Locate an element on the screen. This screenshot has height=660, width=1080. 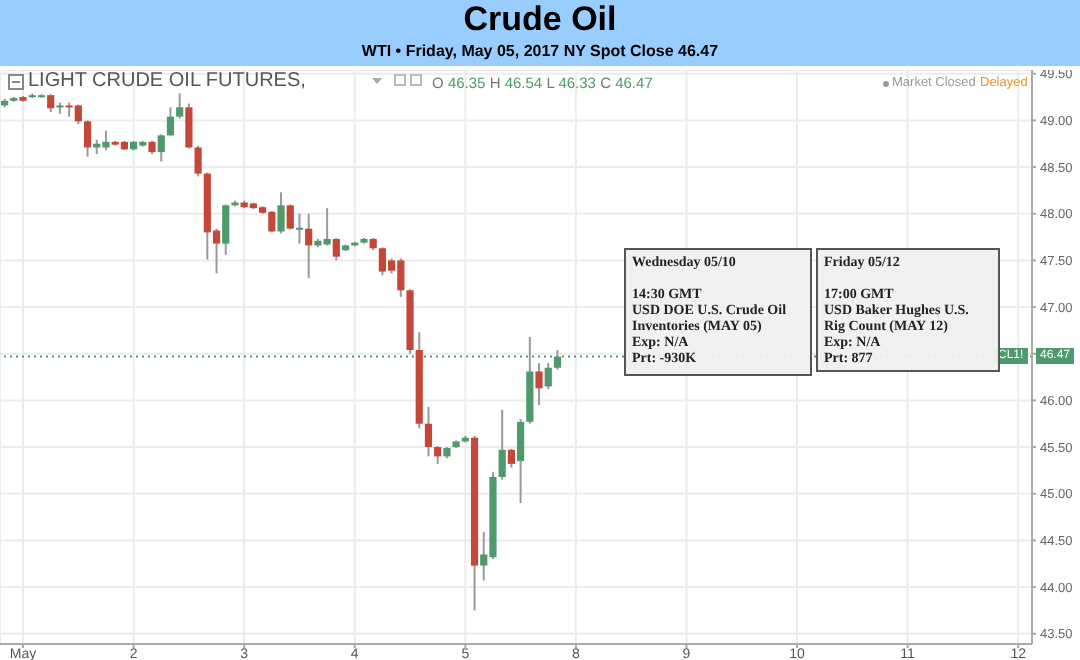
chart-title: Crude Oil is located at coordinates (540, 20).